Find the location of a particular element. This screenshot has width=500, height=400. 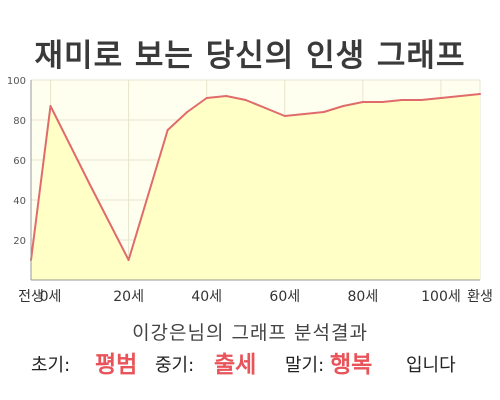

ending-text: 입니다 is located at coordinates (431, 365).